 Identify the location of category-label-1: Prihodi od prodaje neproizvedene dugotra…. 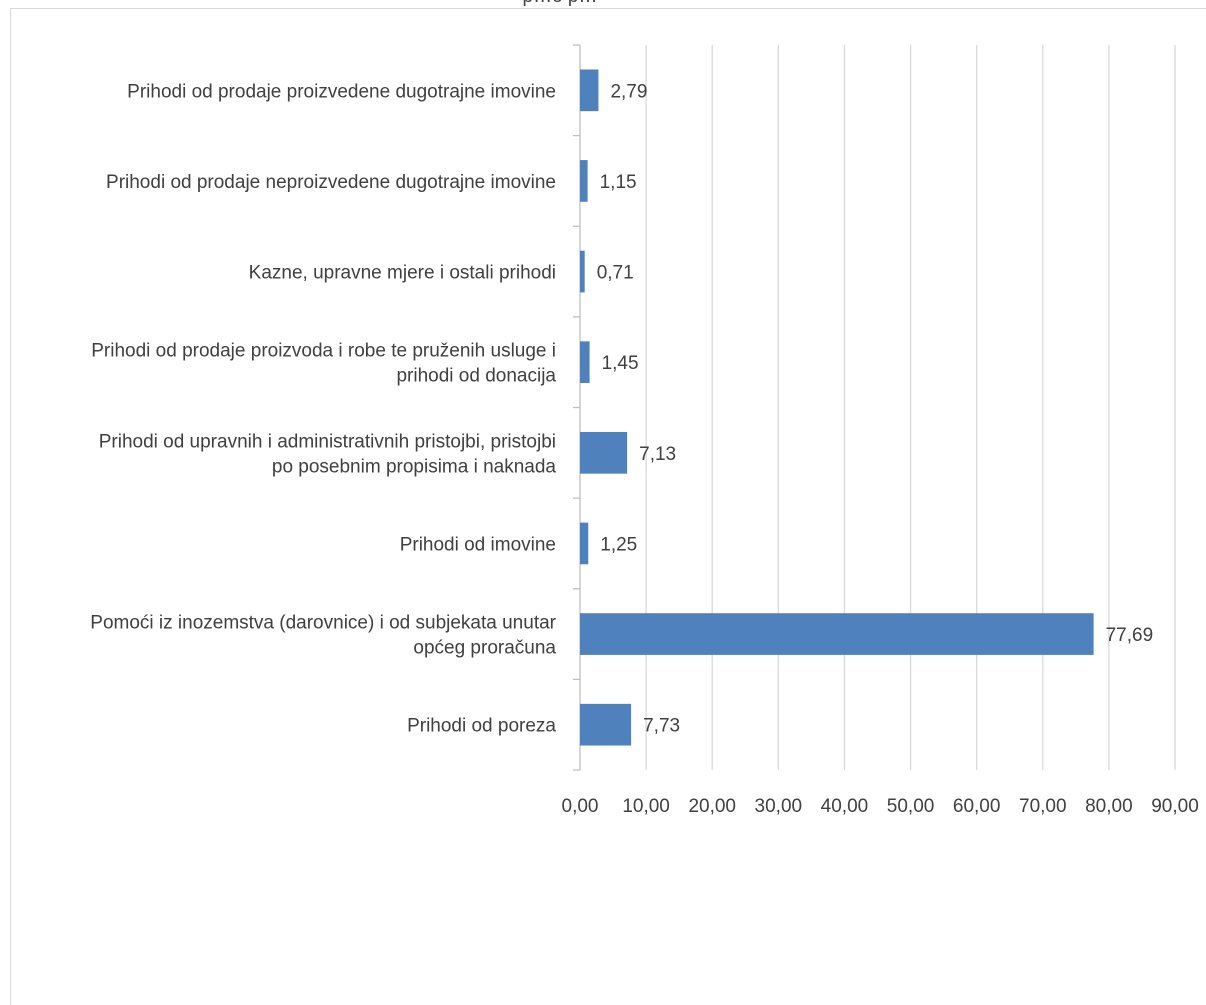
(331, 182).